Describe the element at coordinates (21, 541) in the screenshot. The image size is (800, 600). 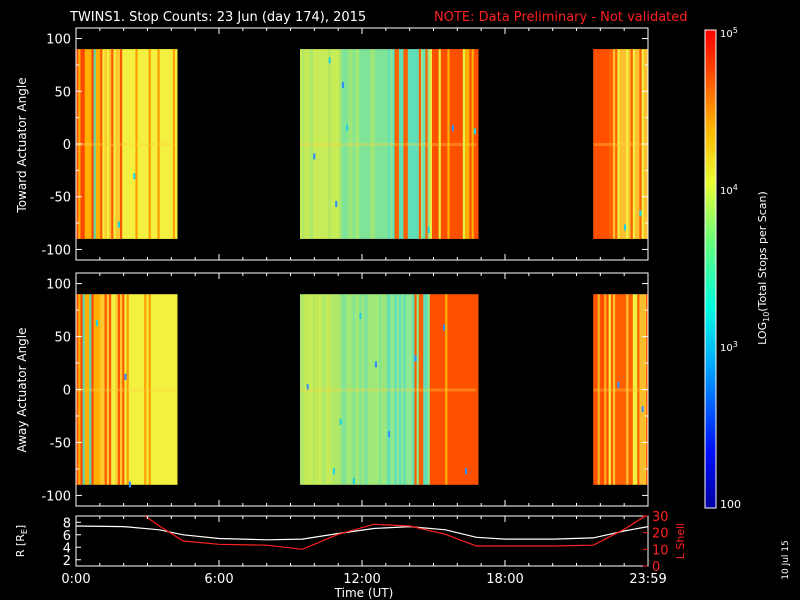
I see `ylabel-r: R [RE]` at that location.